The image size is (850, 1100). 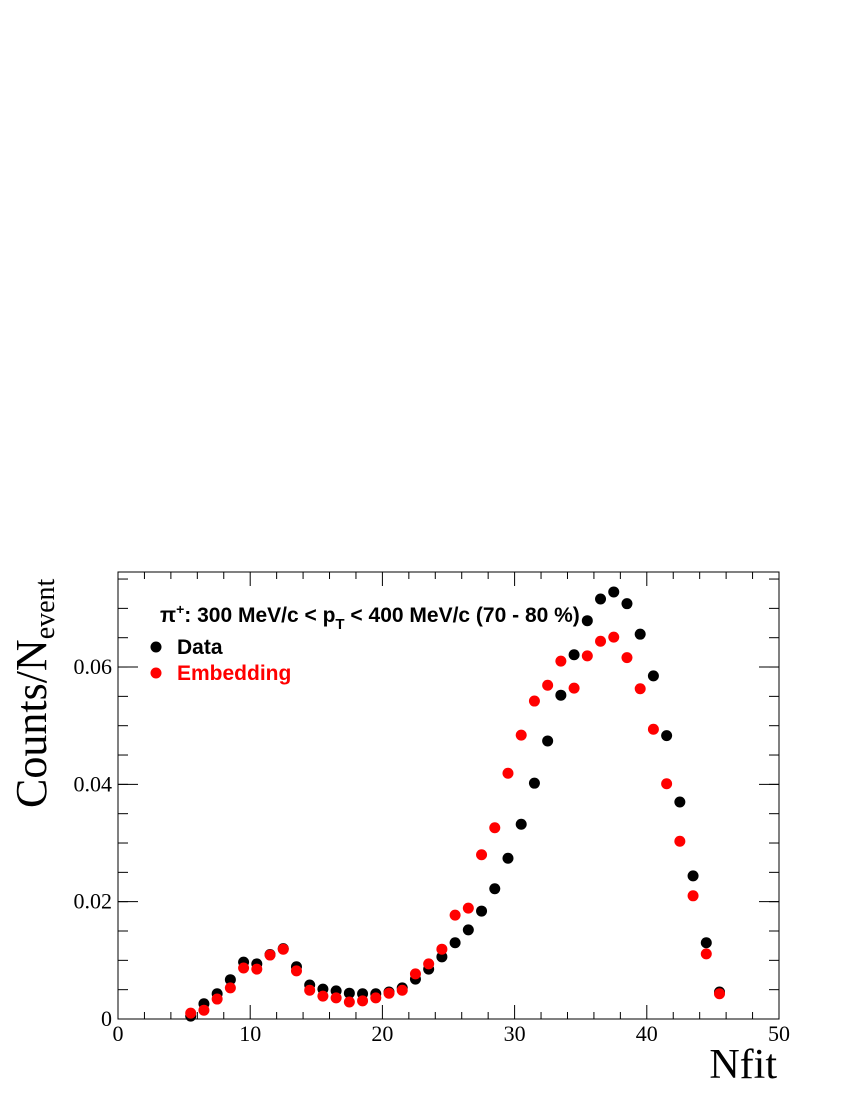 I want to click on legend-label: Embedding, so click(x=234, y=673).